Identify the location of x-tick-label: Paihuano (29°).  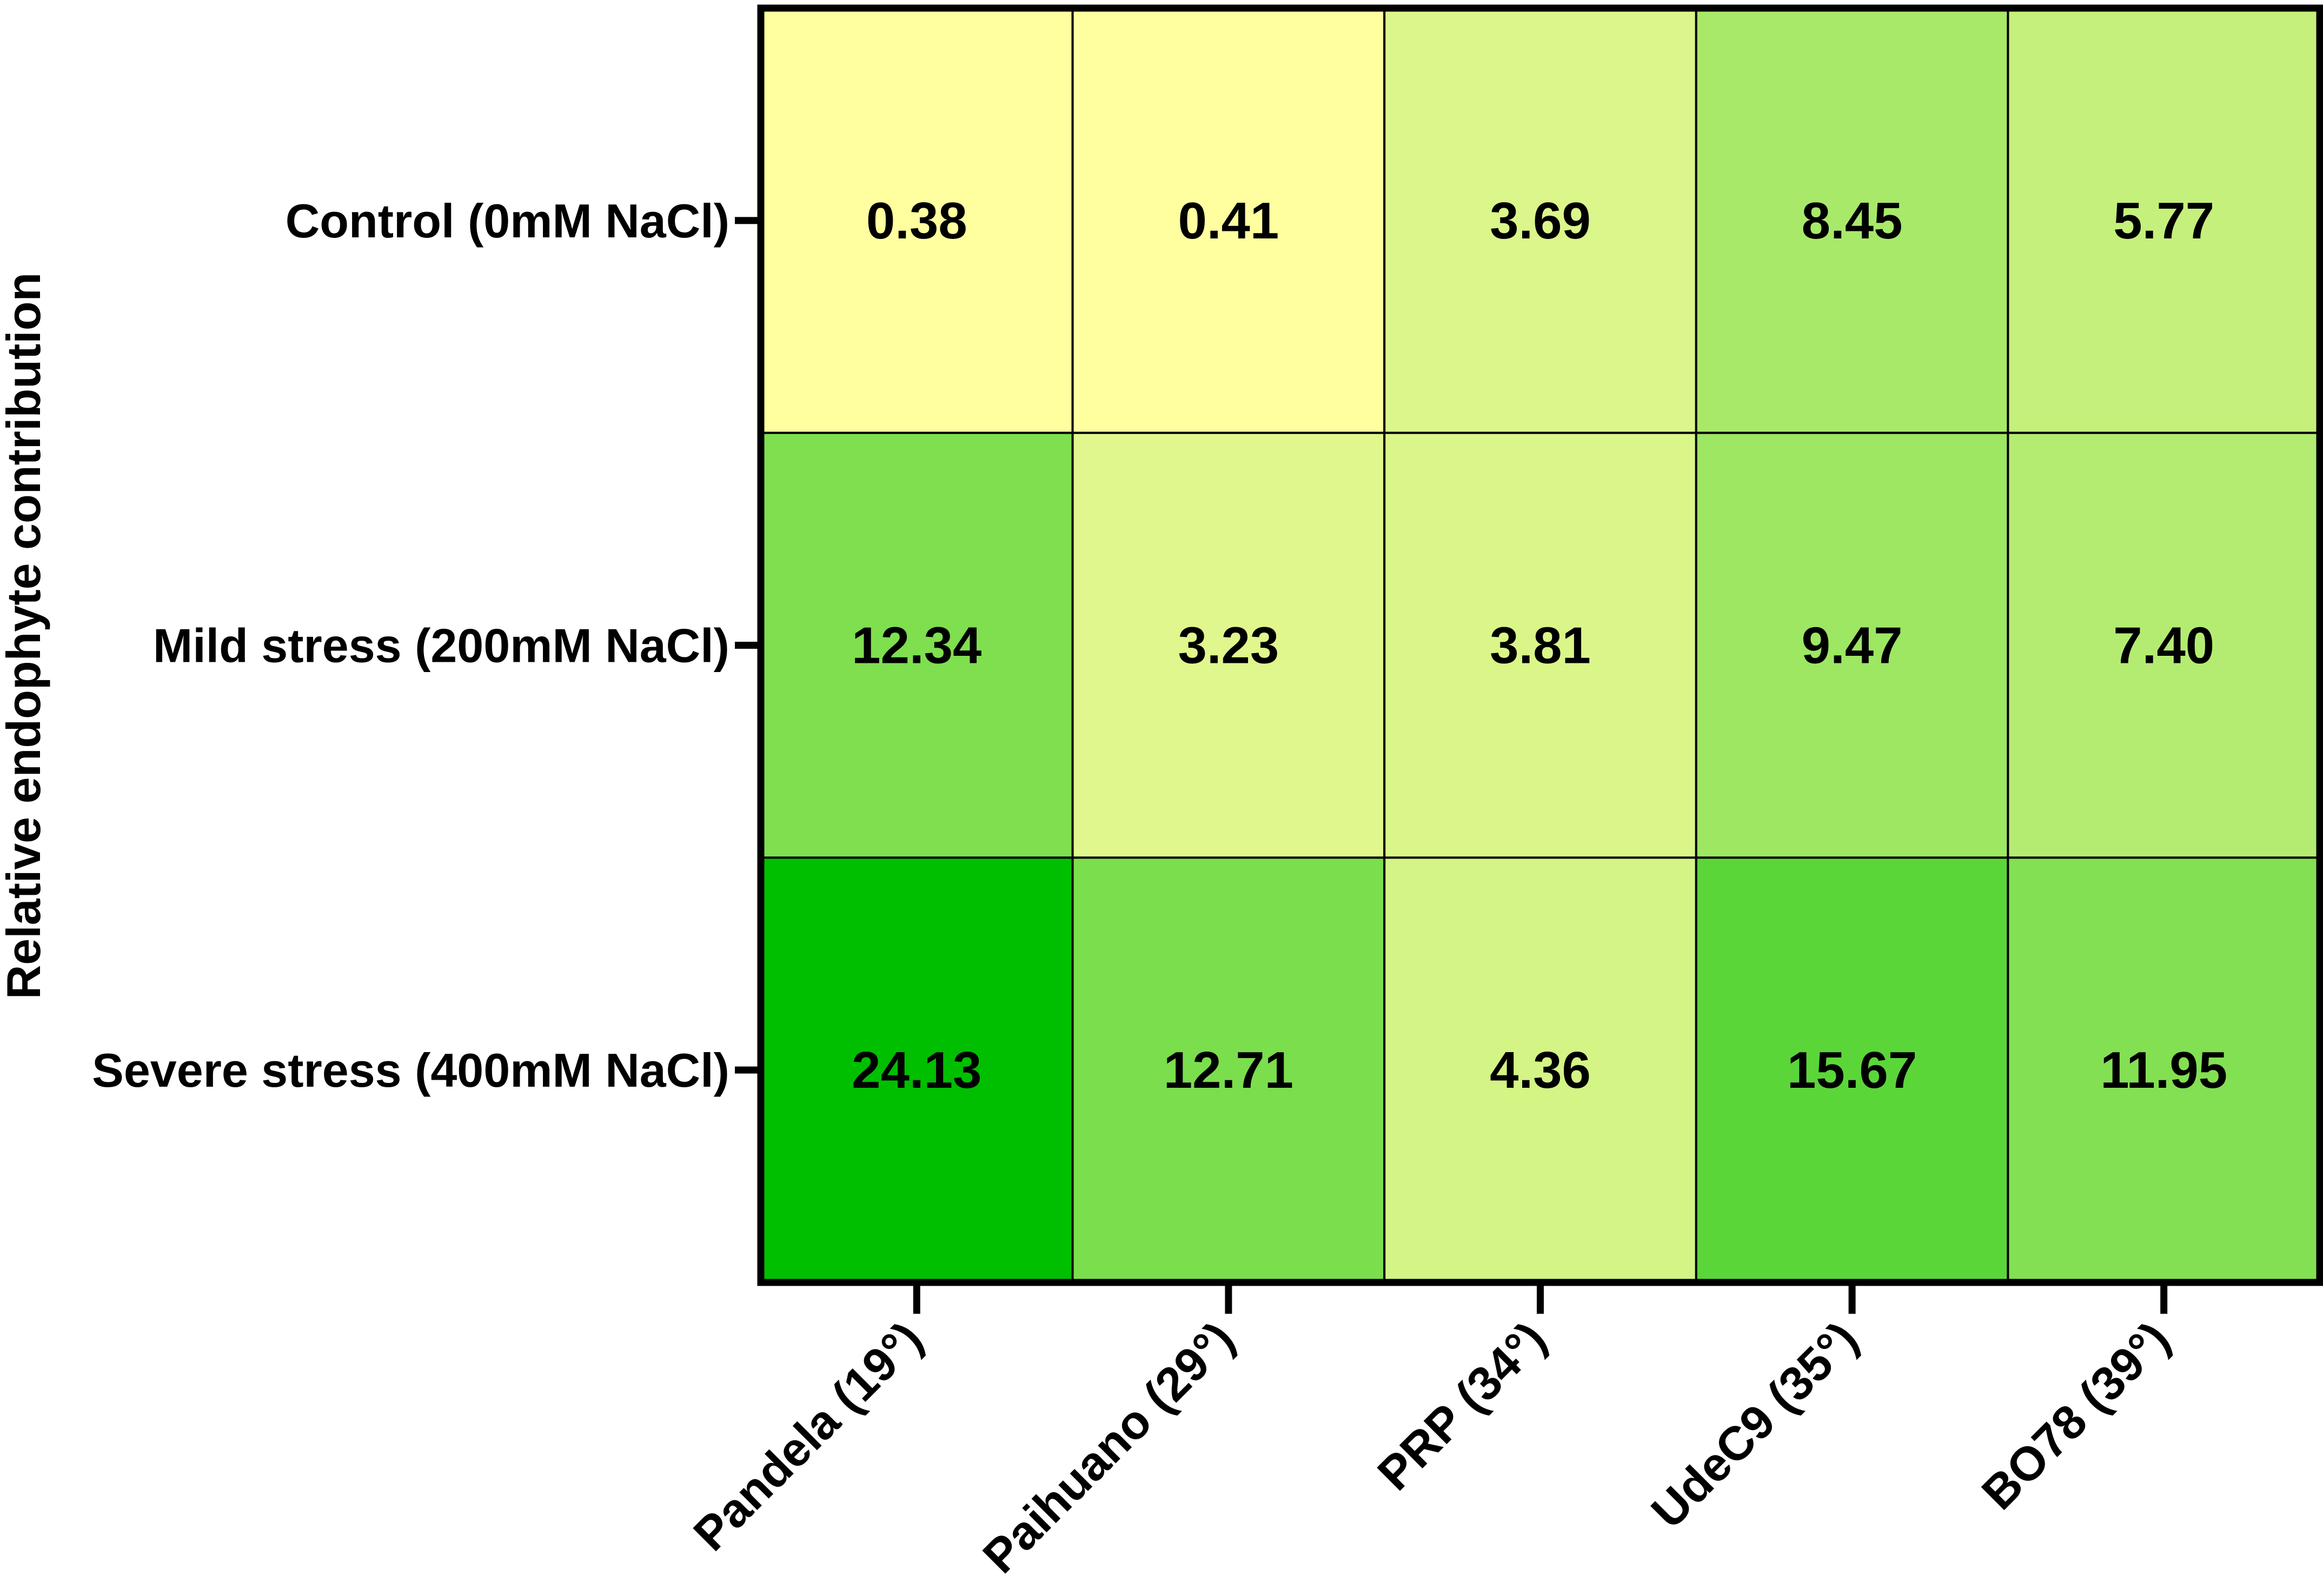
(1108, 1447).